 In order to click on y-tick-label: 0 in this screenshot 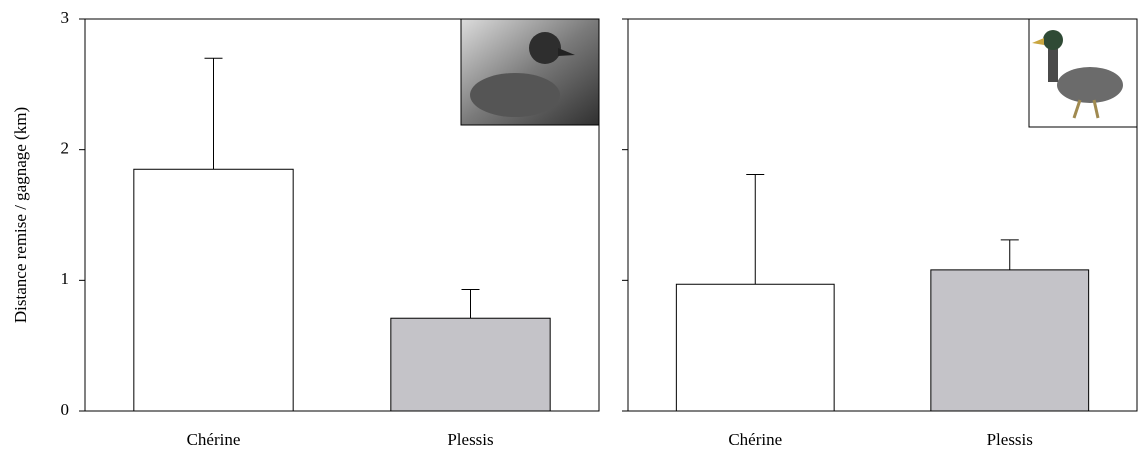, I will do `click(65, 409)`.